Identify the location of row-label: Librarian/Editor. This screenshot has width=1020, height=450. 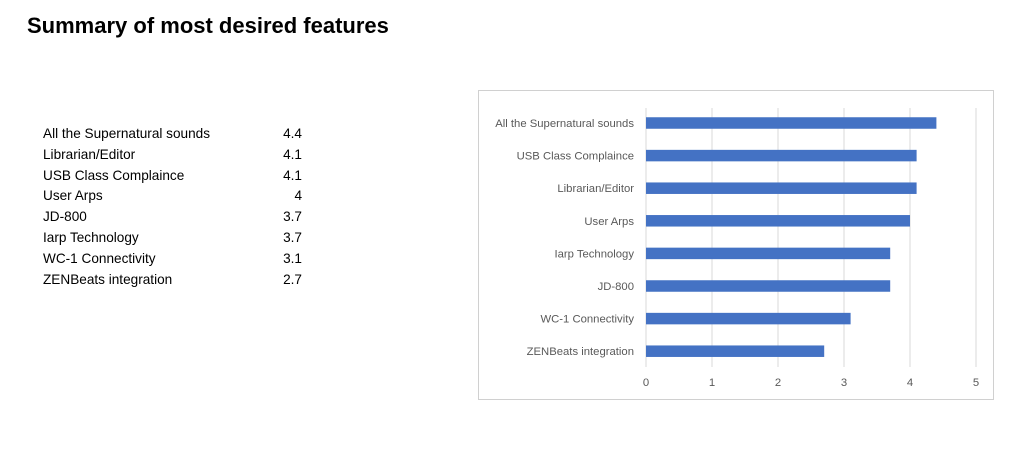
(89, 154).